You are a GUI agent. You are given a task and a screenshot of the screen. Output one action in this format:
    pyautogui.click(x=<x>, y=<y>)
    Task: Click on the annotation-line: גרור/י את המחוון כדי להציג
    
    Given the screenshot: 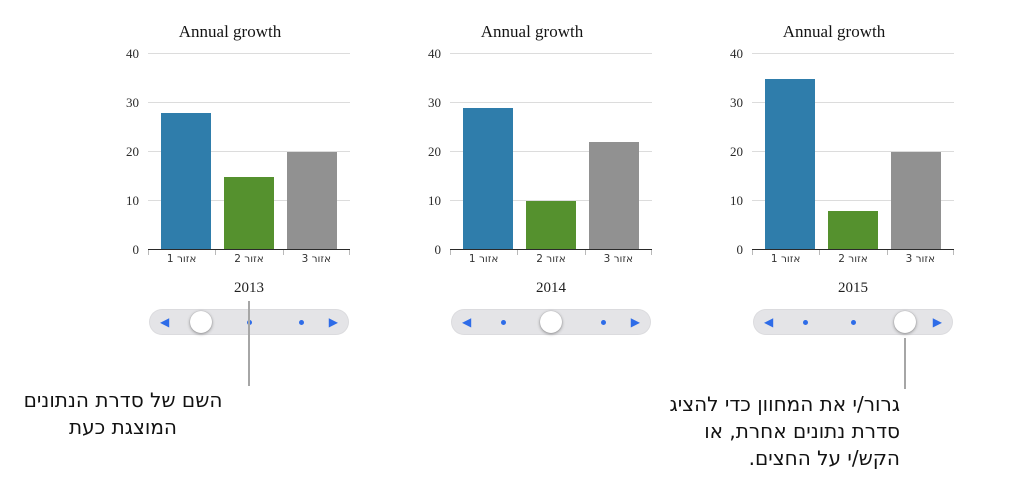 What is the action you would take?
    pyautogui.click(x=784, y=404)
    